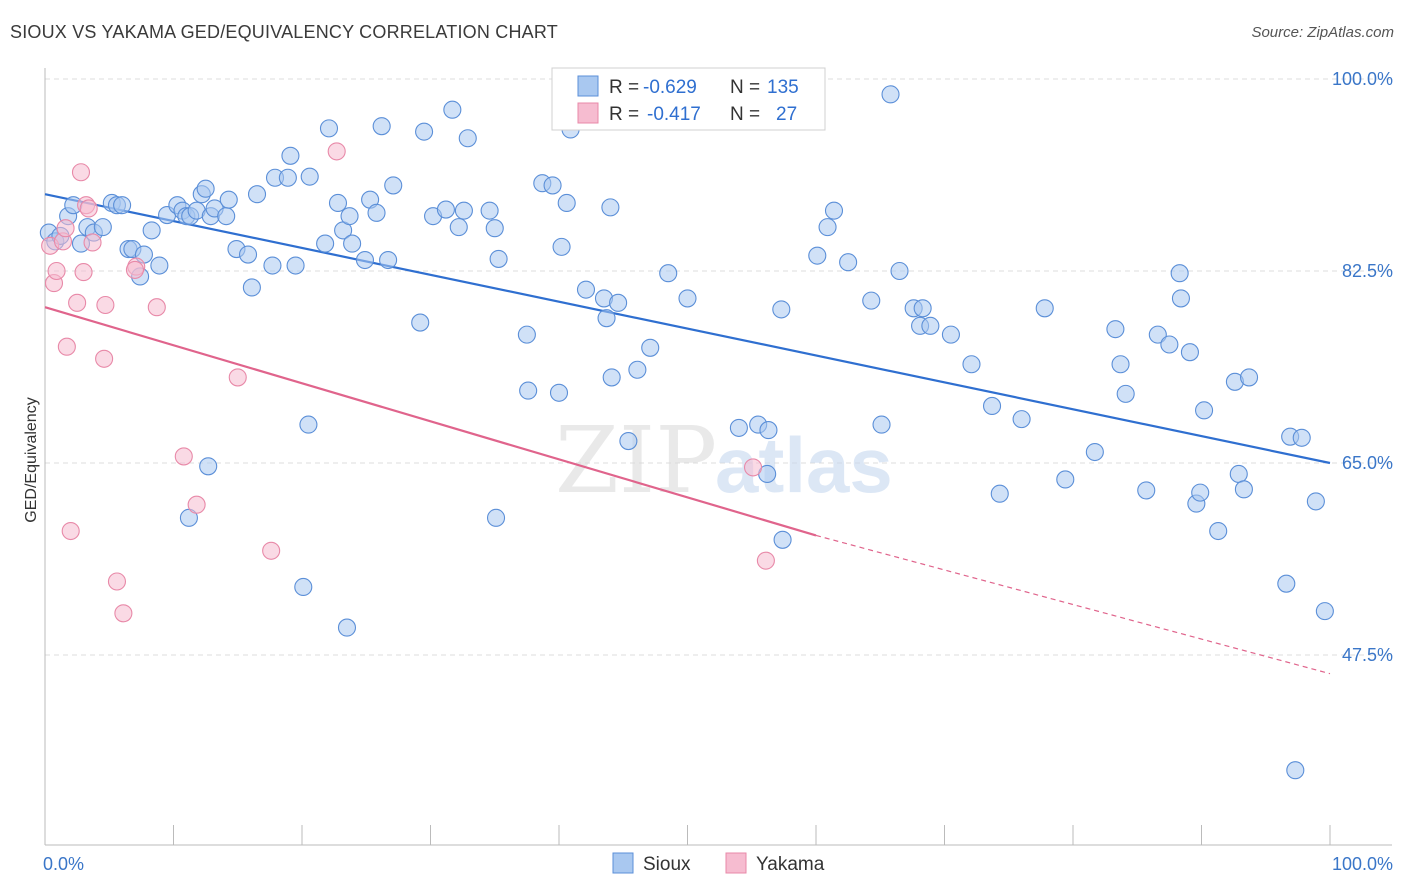 The width and height of the screenshot is (1406, 892). Describe the element at coordinates (1367, 655) in the screenshot. I see `y-tick-label: 47.5%` at that location.